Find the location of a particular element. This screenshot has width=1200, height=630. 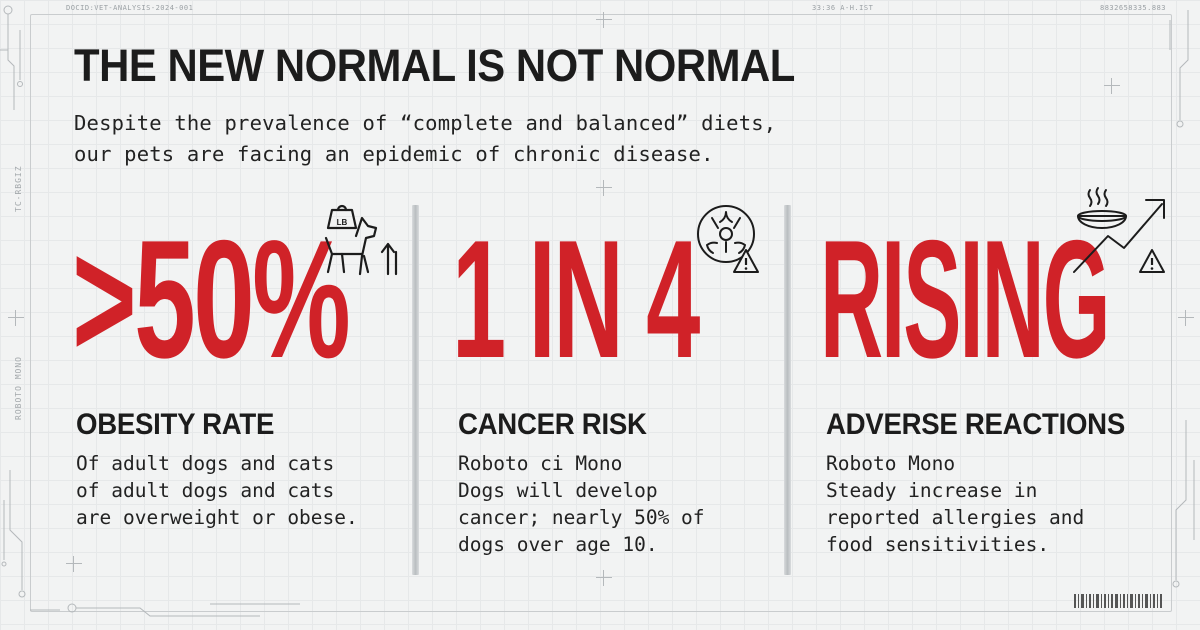

stat-value-cancer: 1 IN 4 is located at coordinates (576, 299).